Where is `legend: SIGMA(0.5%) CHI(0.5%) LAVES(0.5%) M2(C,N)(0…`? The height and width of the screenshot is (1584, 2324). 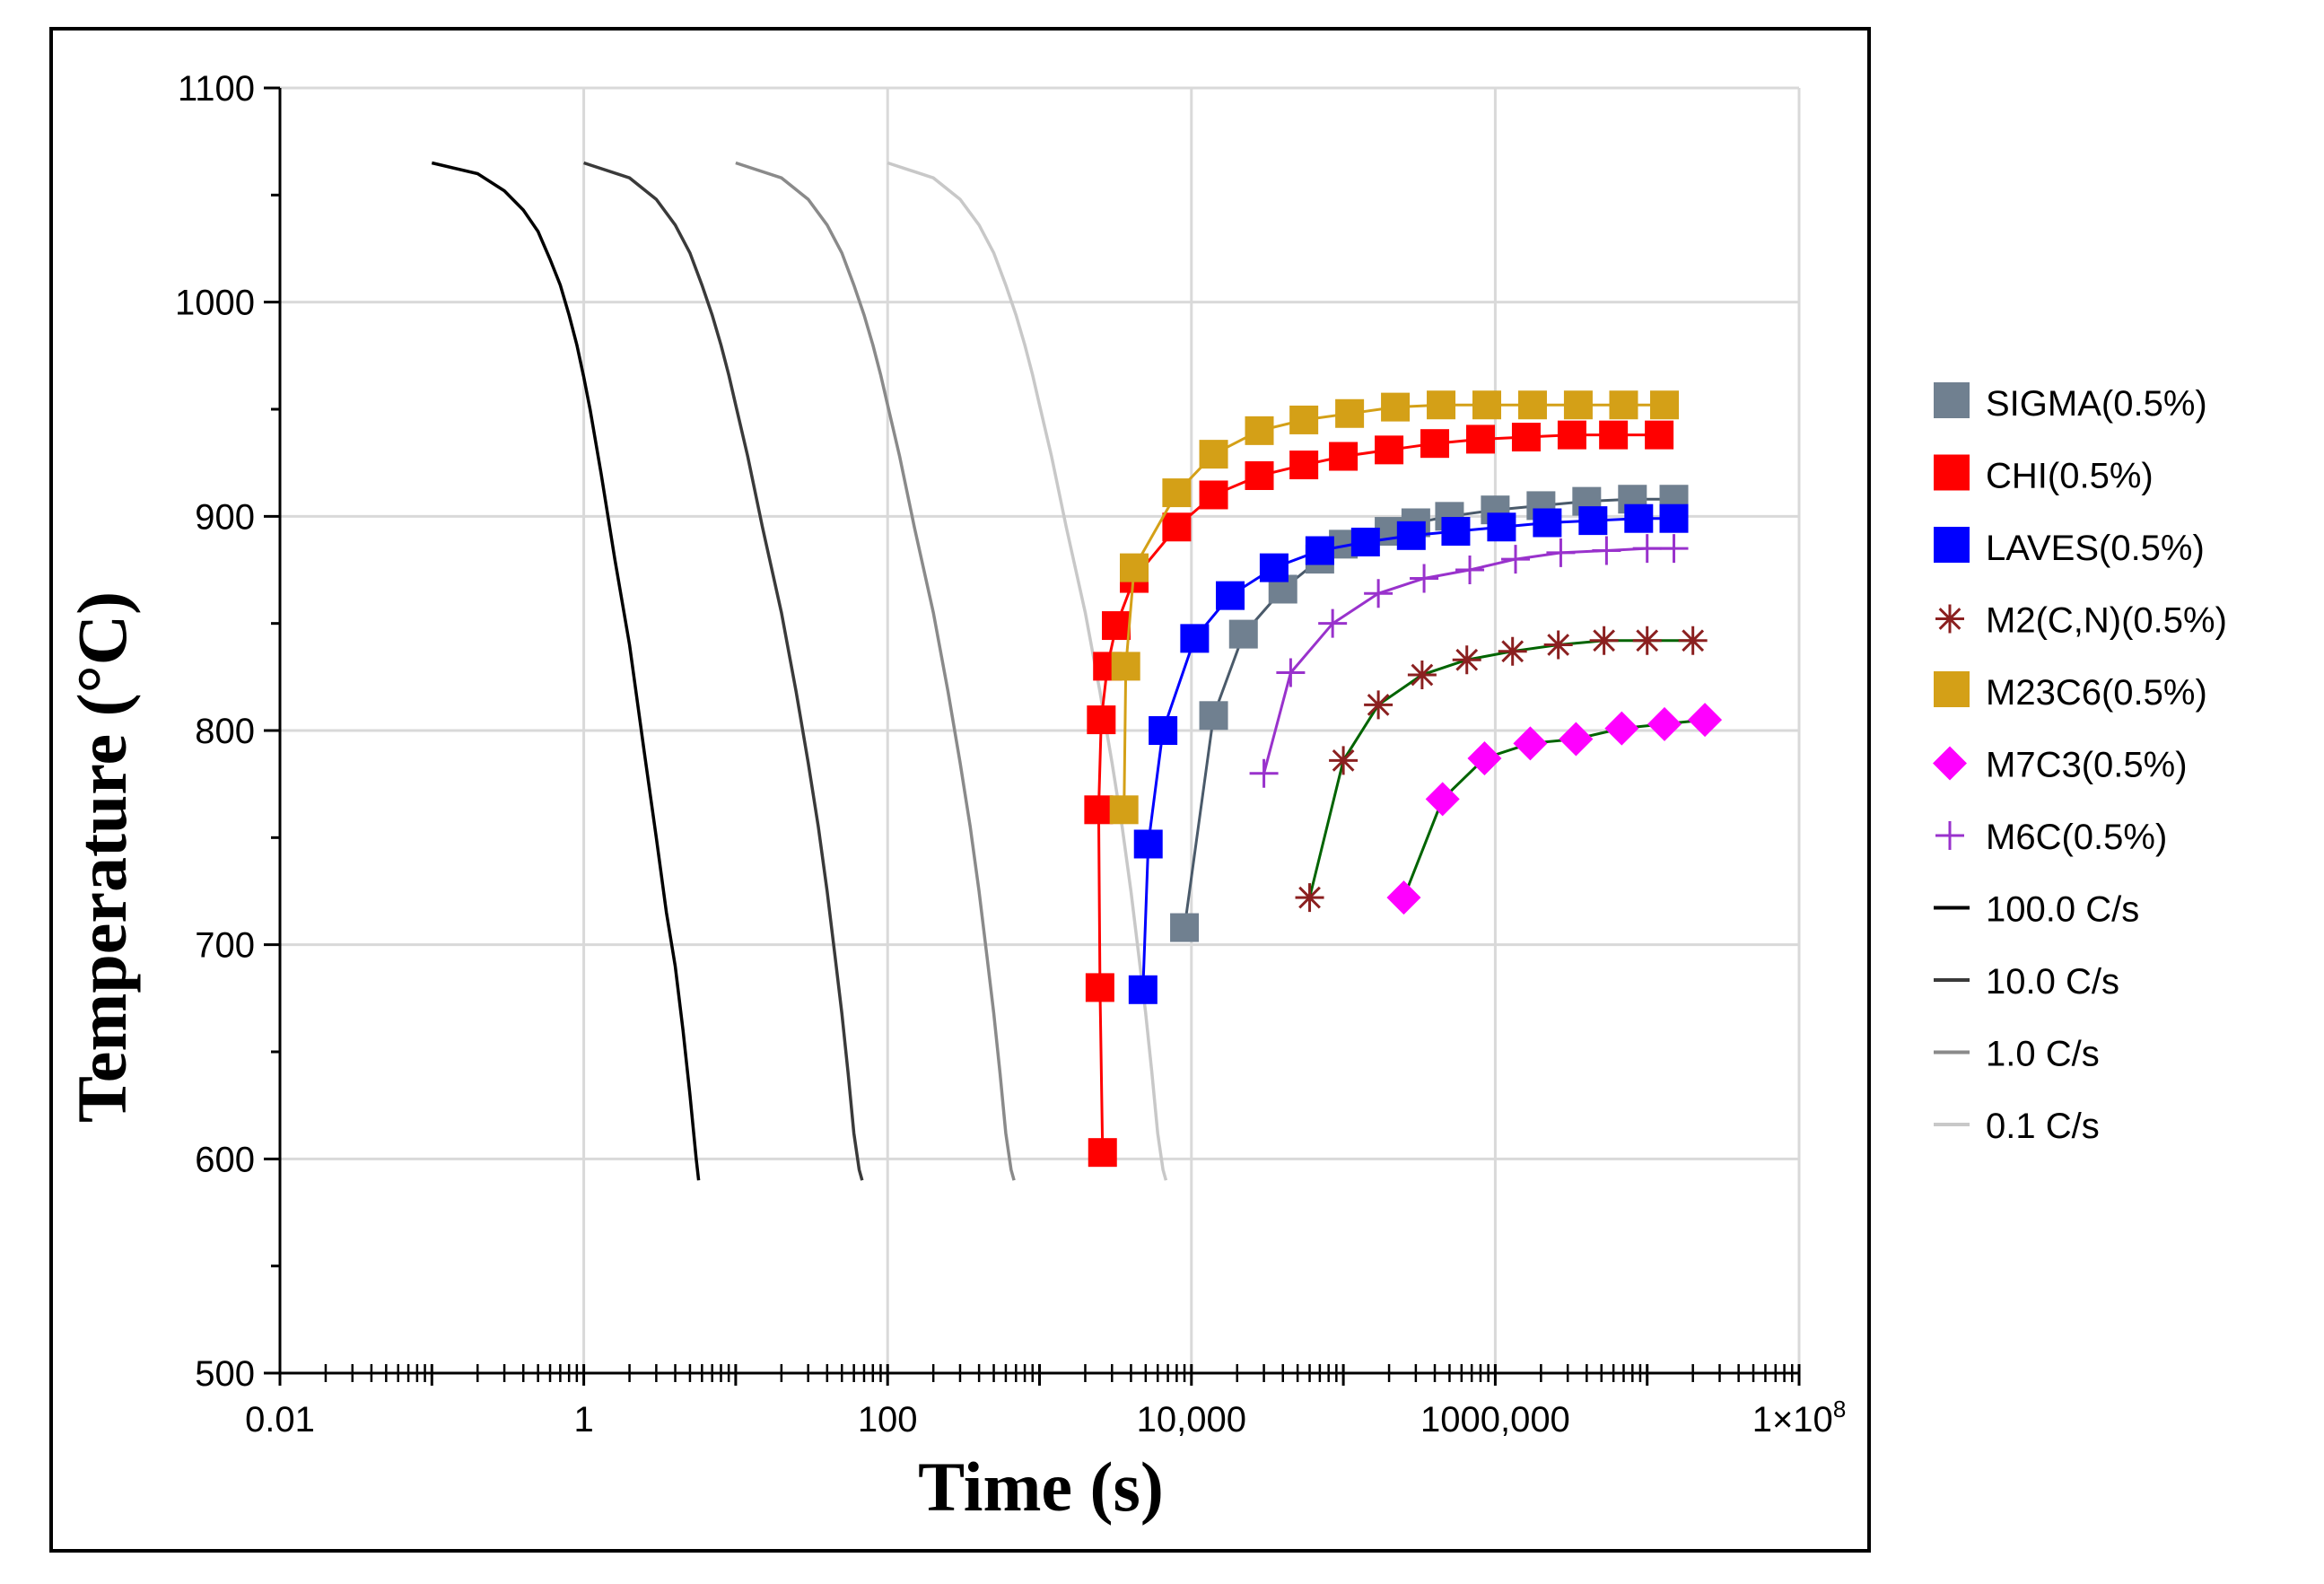 legend: SIGMA(0.5%) CHI(0.5%) LAVES(0.5%) M2(C,N)(0… is located at coordinates (2080, 764).